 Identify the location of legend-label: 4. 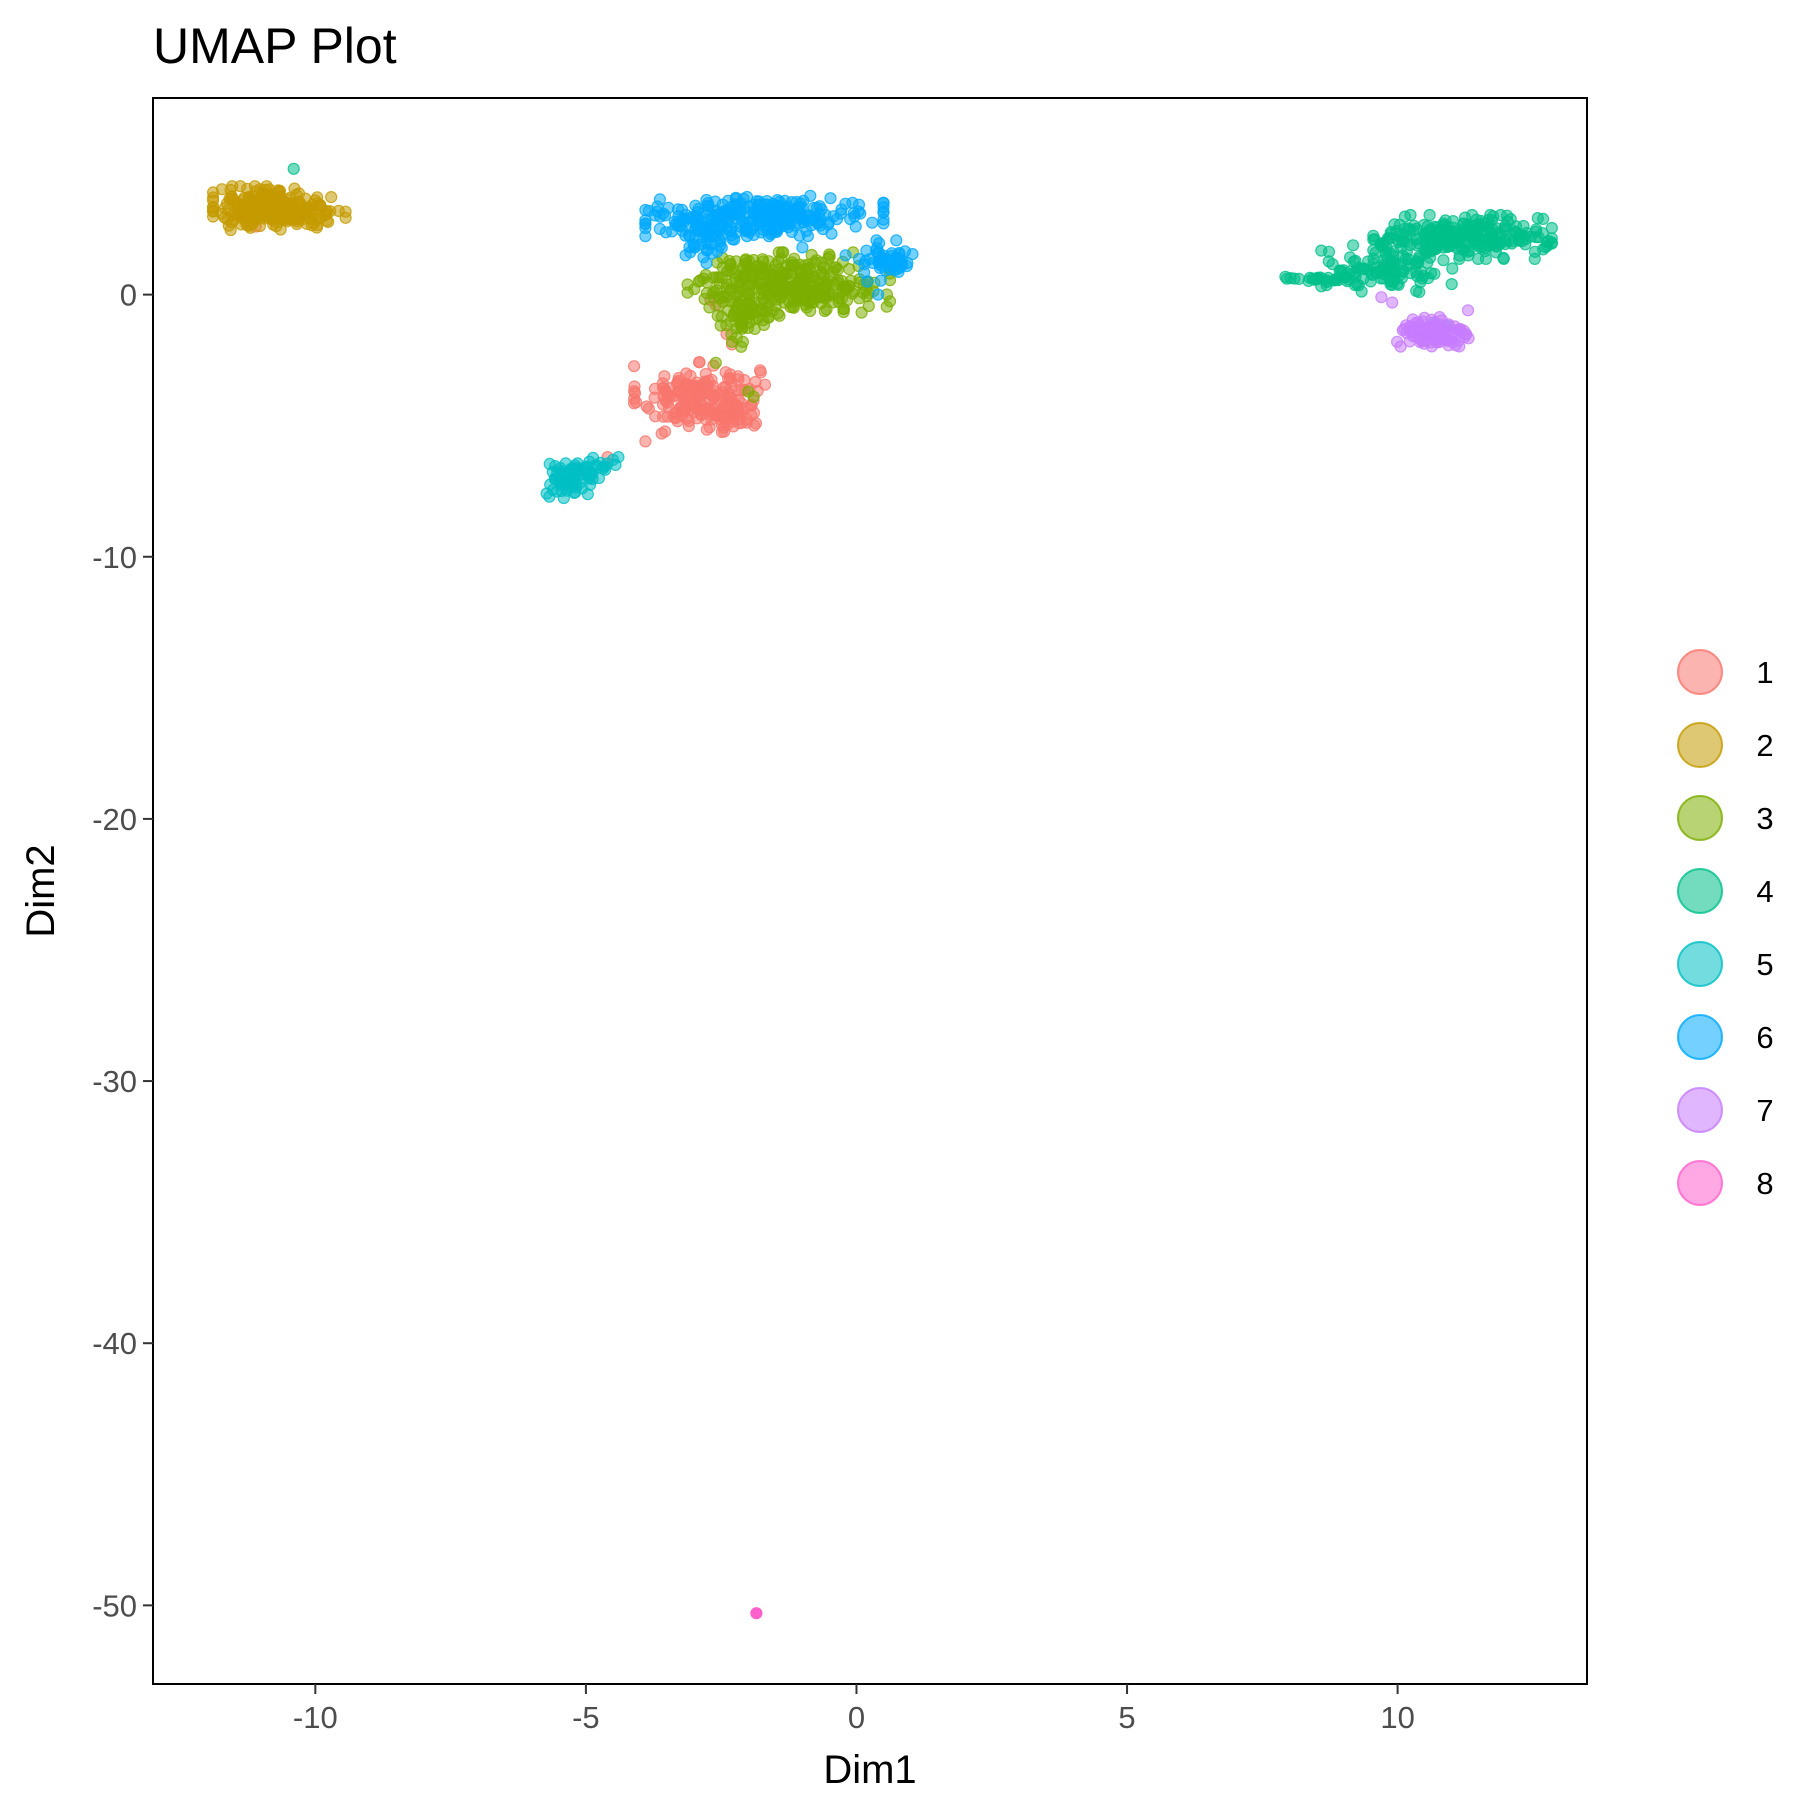
(1764, 891).